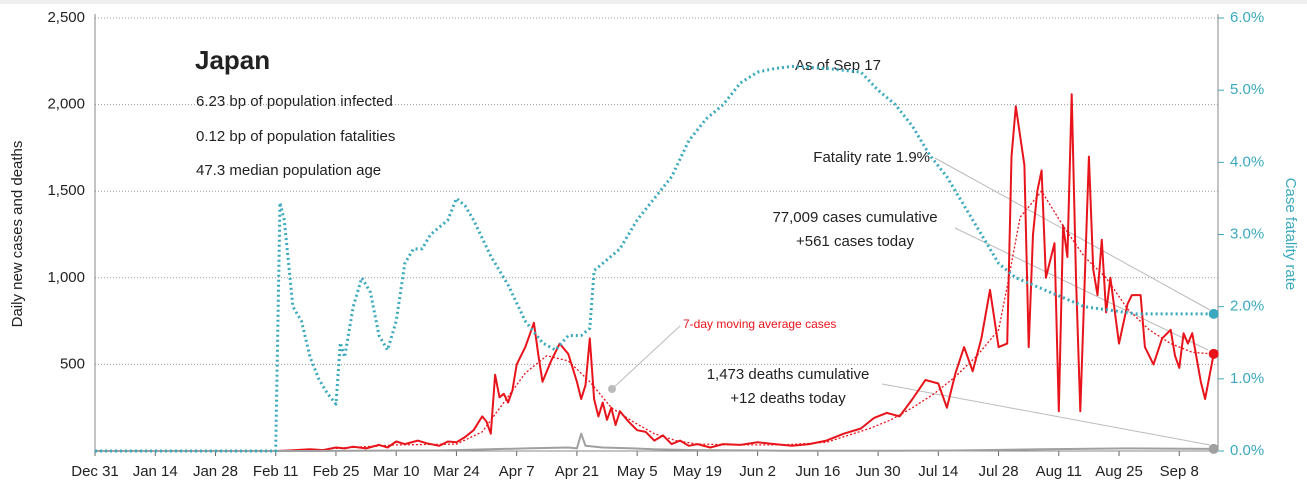  I want to click on x-tick-label: Mar 24, so click(456, 471).